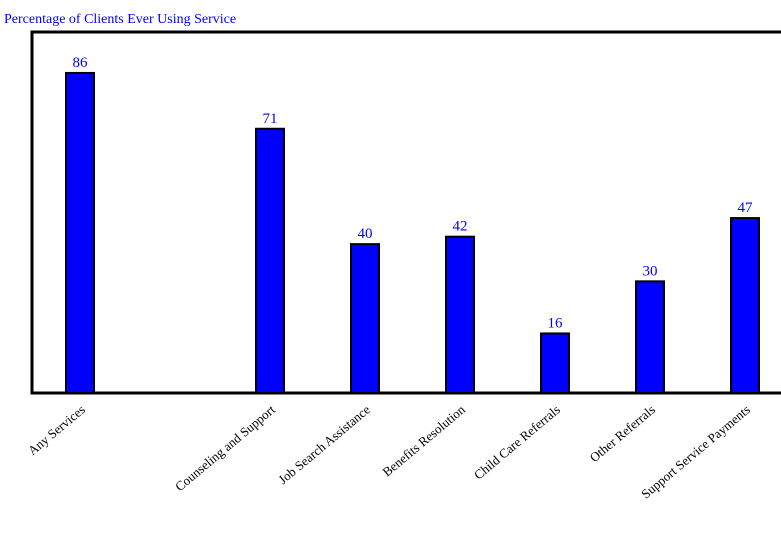 Image resolution: width=781 pixels, height=559 pixels. What do you see at coordinates (423, 440) in the screenshot?
I see `category-label-4: Benefits Resolution` at bounding box center [423, 440].